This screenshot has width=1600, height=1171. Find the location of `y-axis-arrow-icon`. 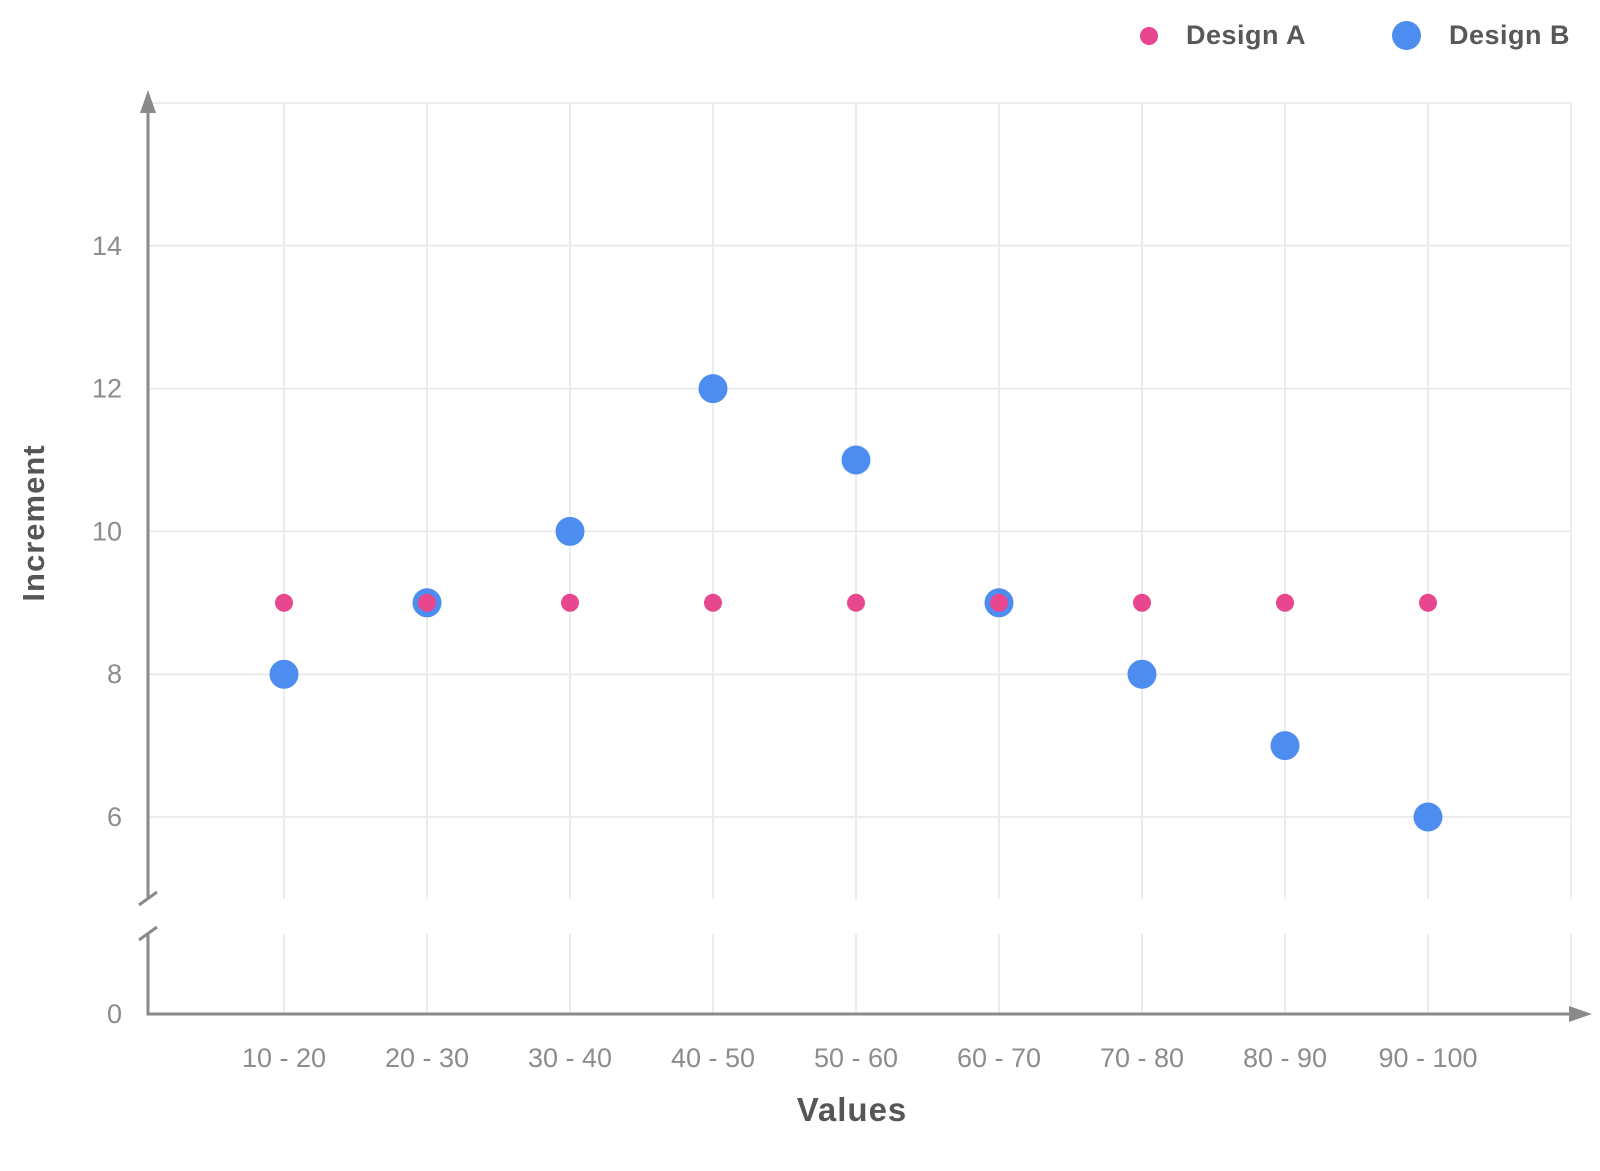

y-axis-arrow-icon is located at coordinates (148, 101).